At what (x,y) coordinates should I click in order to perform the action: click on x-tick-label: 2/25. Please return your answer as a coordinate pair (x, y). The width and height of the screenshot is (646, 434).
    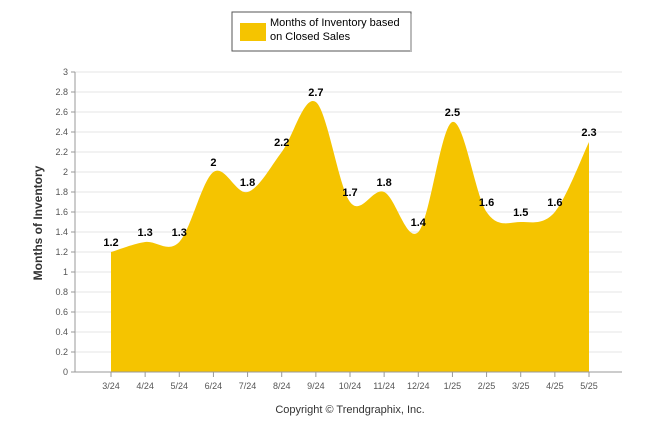
    Looking at the image, I should click on (487, 386).